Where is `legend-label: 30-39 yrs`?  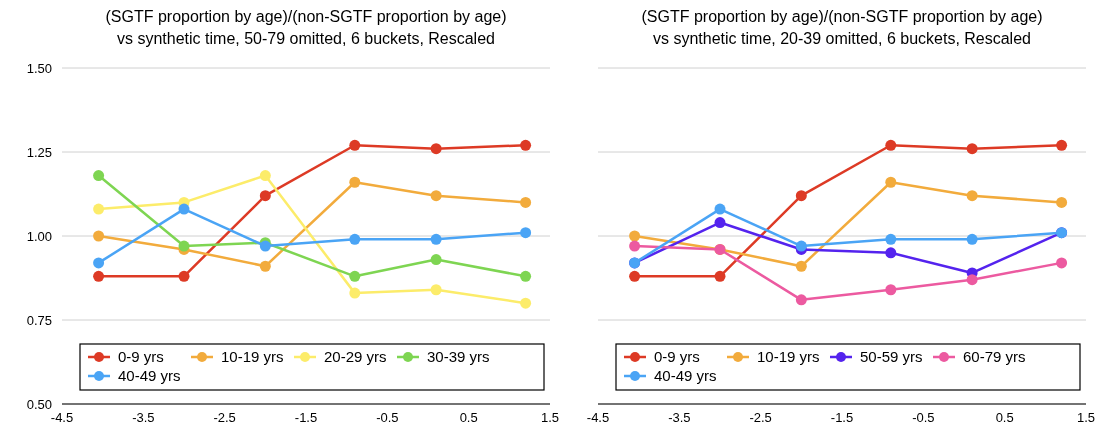 legend-label: 30-39 yrs is located at coordinates (458, 357).